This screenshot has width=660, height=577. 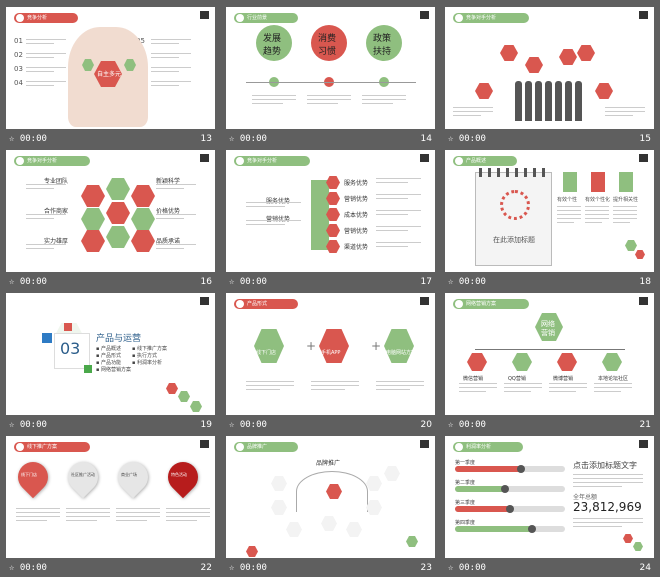 What do you see at coordinates (376, 346) in the screenshot?
I see `plus-sign: +` at bounding box center [376, 346].